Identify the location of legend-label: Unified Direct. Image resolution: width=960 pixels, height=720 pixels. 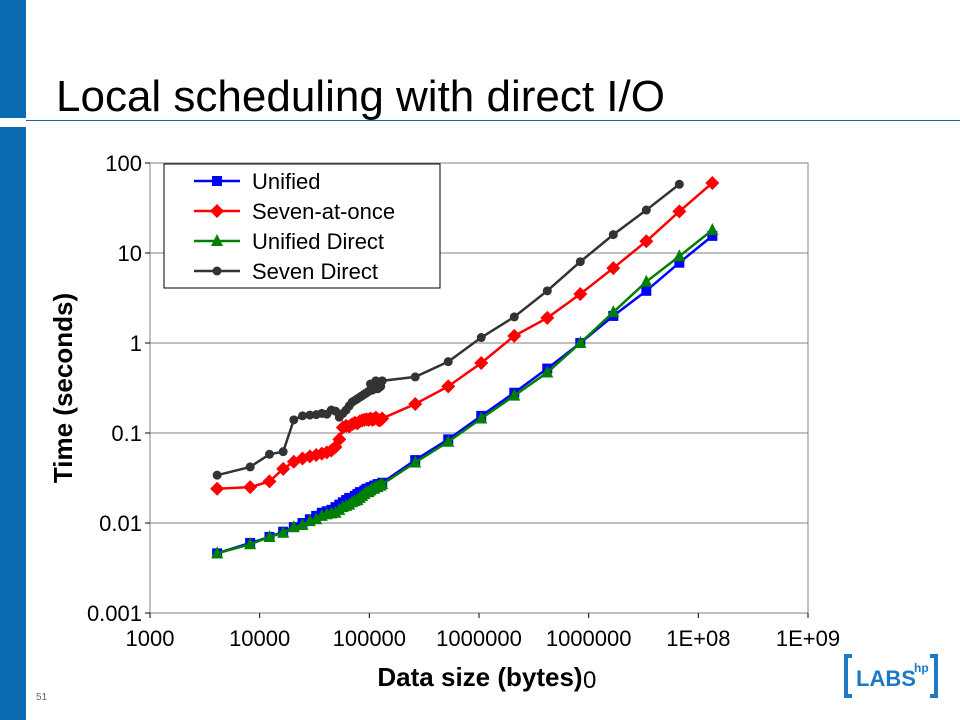
(318, 241).